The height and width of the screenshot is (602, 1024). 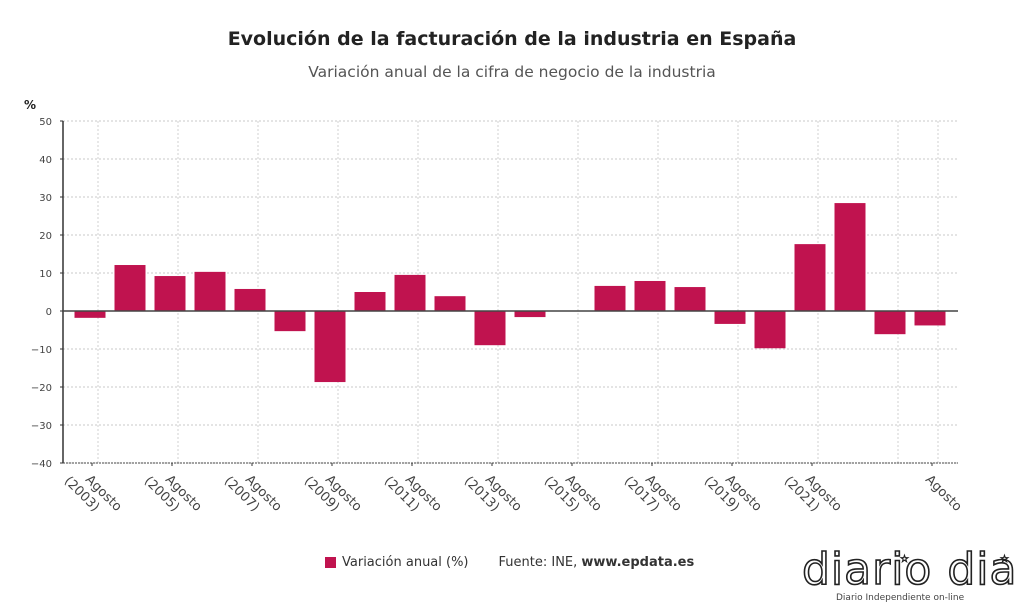 What do you see at coordinates (93, 494) in the screenshot?
I see `x-tick-label: Agosto(2003)` at bounding box center [93, 494].